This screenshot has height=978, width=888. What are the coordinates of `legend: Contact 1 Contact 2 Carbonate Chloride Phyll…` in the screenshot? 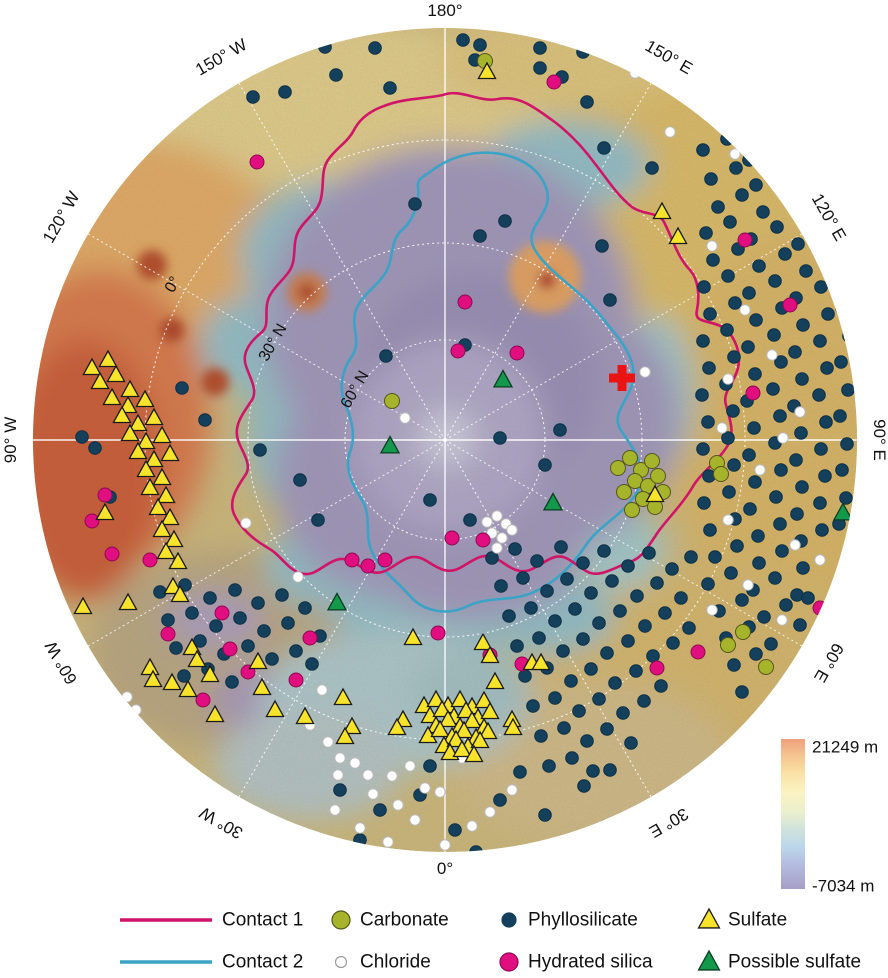 It's located at (490, 940).